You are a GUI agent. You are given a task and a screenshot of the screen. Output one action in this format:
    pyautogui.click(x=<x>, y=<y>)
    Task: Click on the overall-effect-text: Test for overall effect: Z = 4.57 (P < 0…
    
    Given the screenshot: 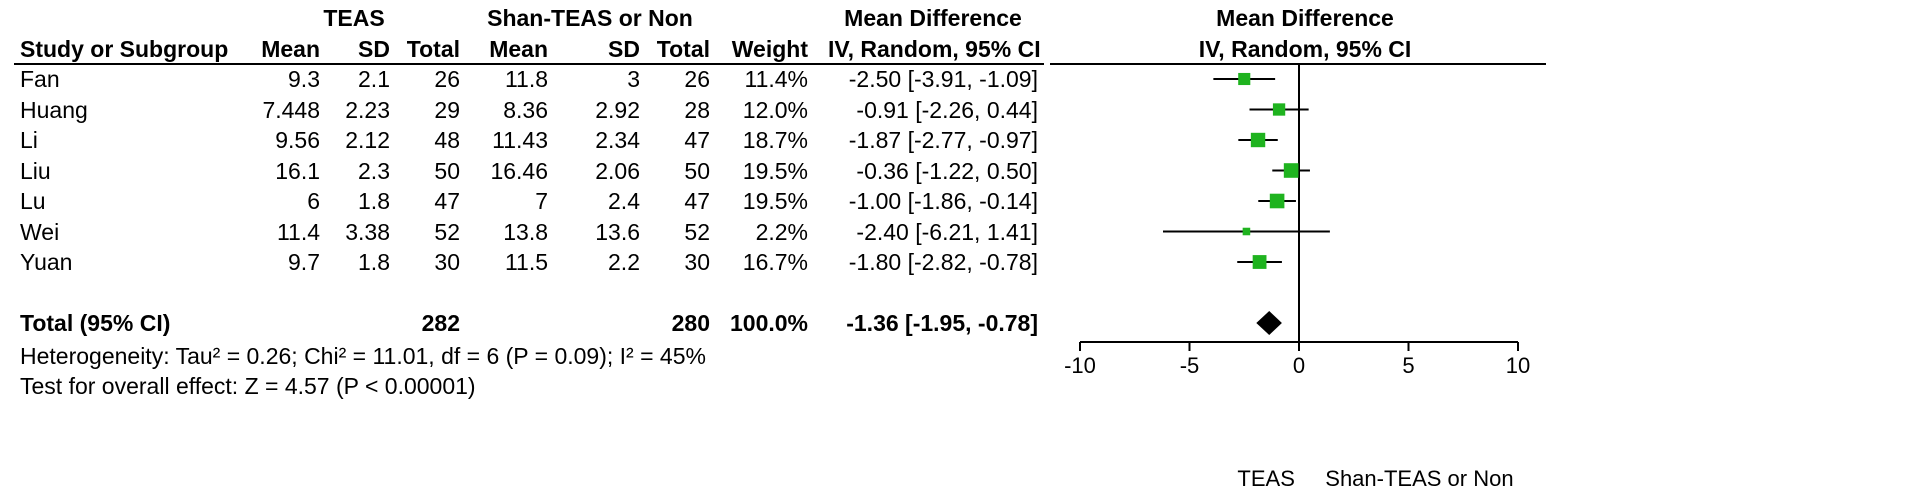 What is the action you would take?
    pyautogui.click(x=248, y=386)
    